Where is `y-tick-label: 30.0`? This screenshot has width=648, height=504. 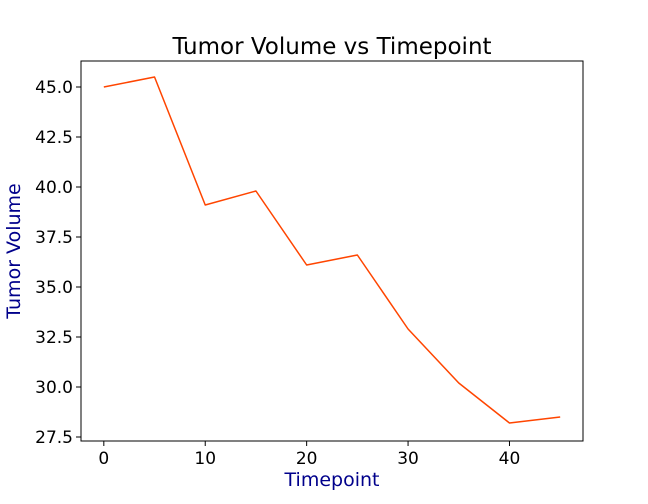 y-tick-label: 30.0 is located at coordinates (54, 388).